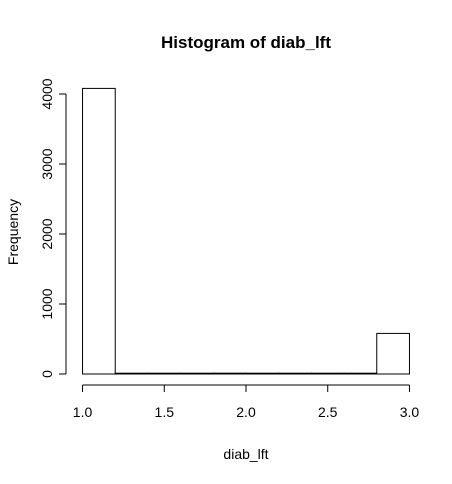 Image resolution: width=452 pixels, height=484 pixels. Describe the element at coordinates (47, 374) in the screenshot. I see `y-tick-label: 0` at that location.